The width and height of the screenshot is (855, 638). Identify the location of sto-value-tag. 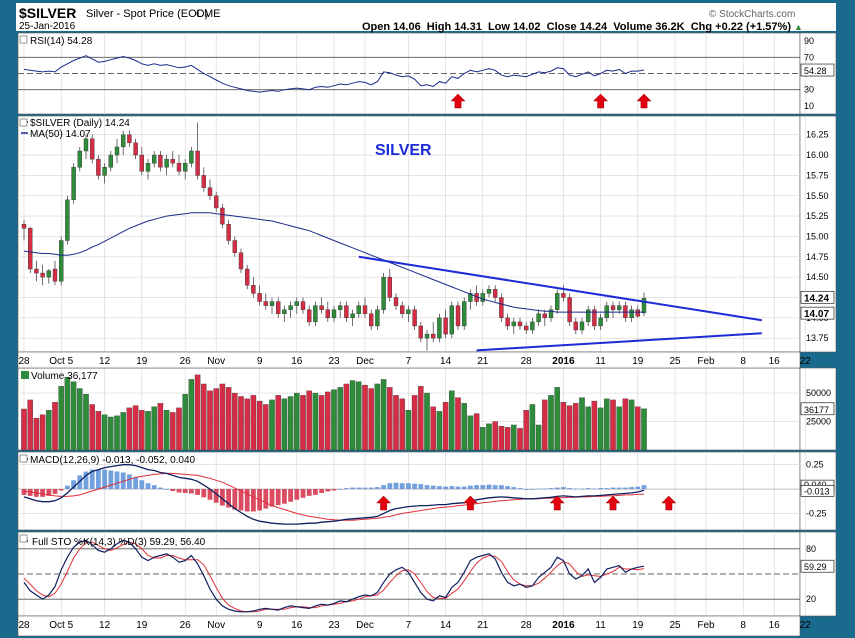
(817, 566).